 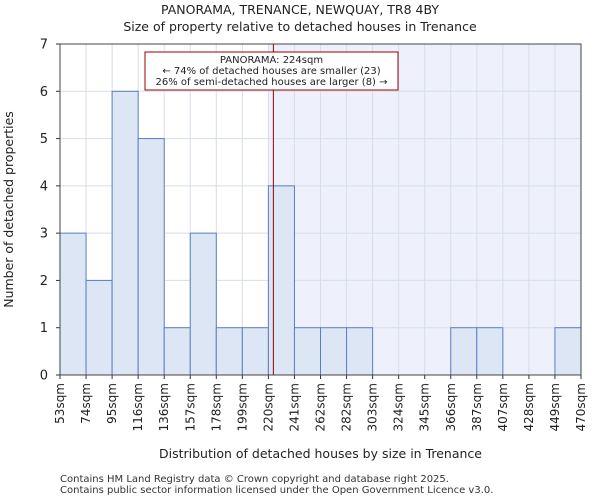 What do you see at coordinates (271, 60) in the screenshot?
I see `annotation-line1: PANORAMA: 224sqm` at bounding box center [271, 60].